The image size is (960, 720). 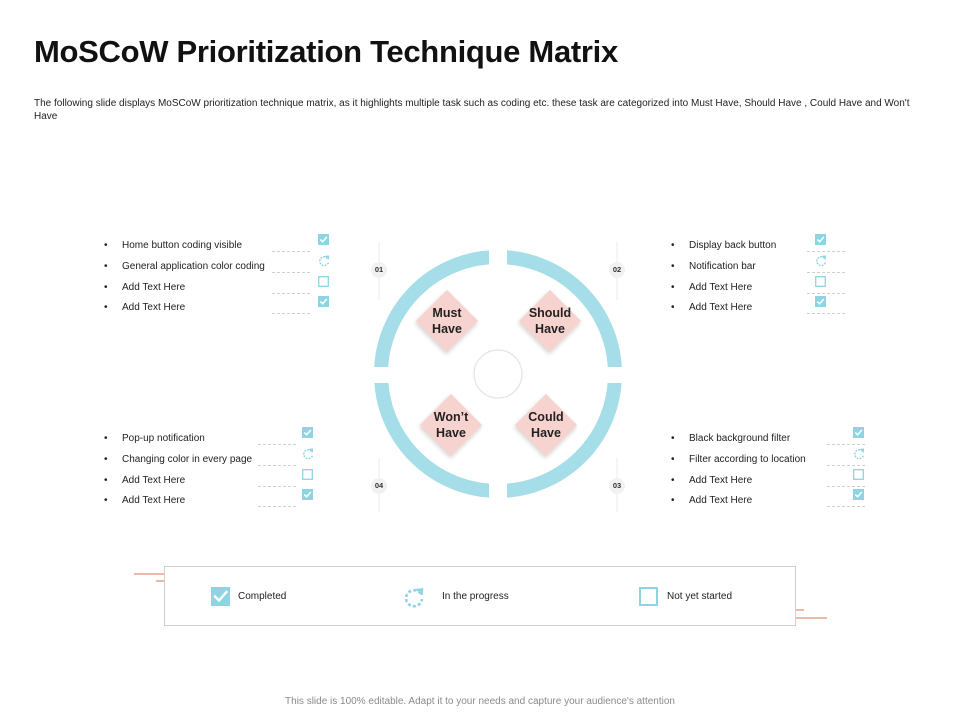 What do you see at coordinates (182, 245) in the screenshot?
I see `task-text: Home button coding visible` at bounding box center [182, 245].